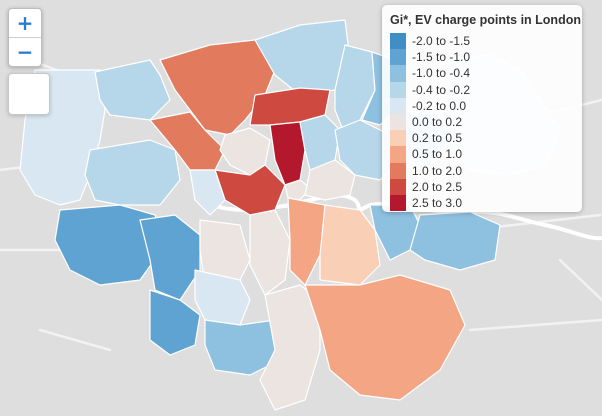 Image resolution: width=602 pixels, height=416 pixels. What do you see at coordinates (132, 90) in the screenshot?
I see `borough-harrow` at bounding box center [132, 90].